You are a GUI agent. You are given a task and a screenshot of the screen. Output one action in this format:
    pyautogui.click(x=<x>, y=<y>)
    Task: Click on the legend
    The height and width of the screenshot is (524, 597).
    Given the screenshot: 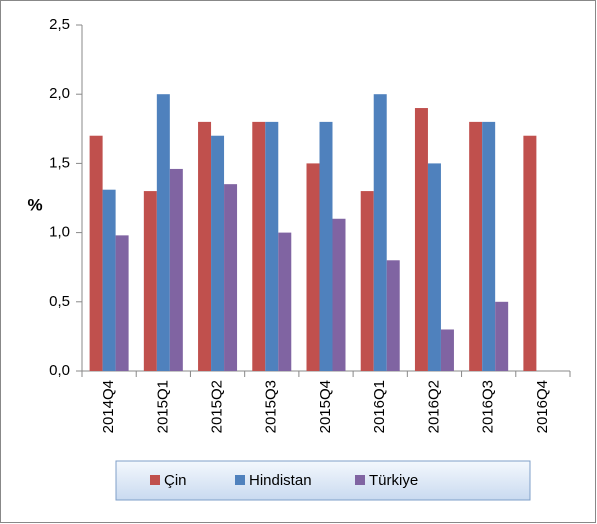 What is the action you would take?
    pyautogui.click(x=323, y=480)
    